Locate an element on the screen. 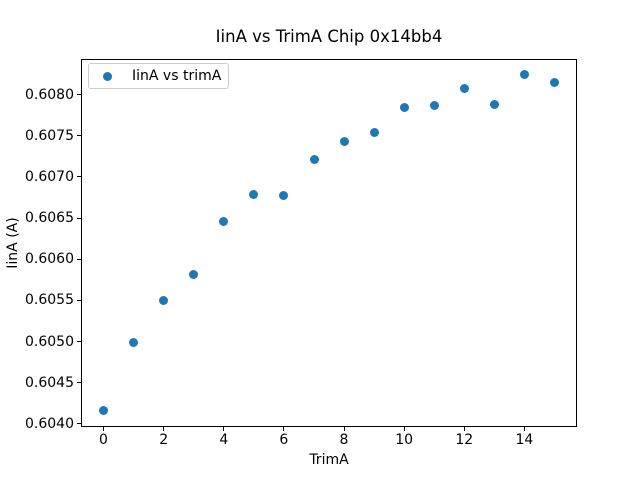  y-tick-label: 0.6040 is located at coordinates (49, 423).